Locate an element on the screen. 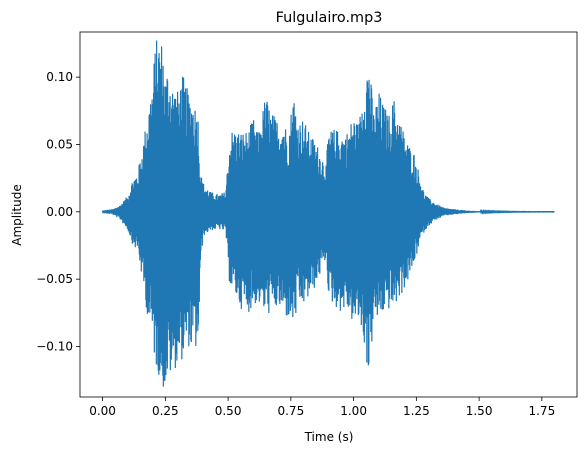 The image size is (587, 453). y-tick-label: 0.10 is located at coordinates (59, 77).